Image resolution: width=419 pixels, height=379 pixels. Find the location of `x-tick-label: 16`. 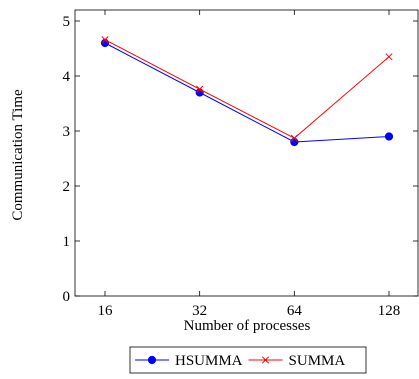

x-tick-label: 16 is located at coordinates (106, 311).